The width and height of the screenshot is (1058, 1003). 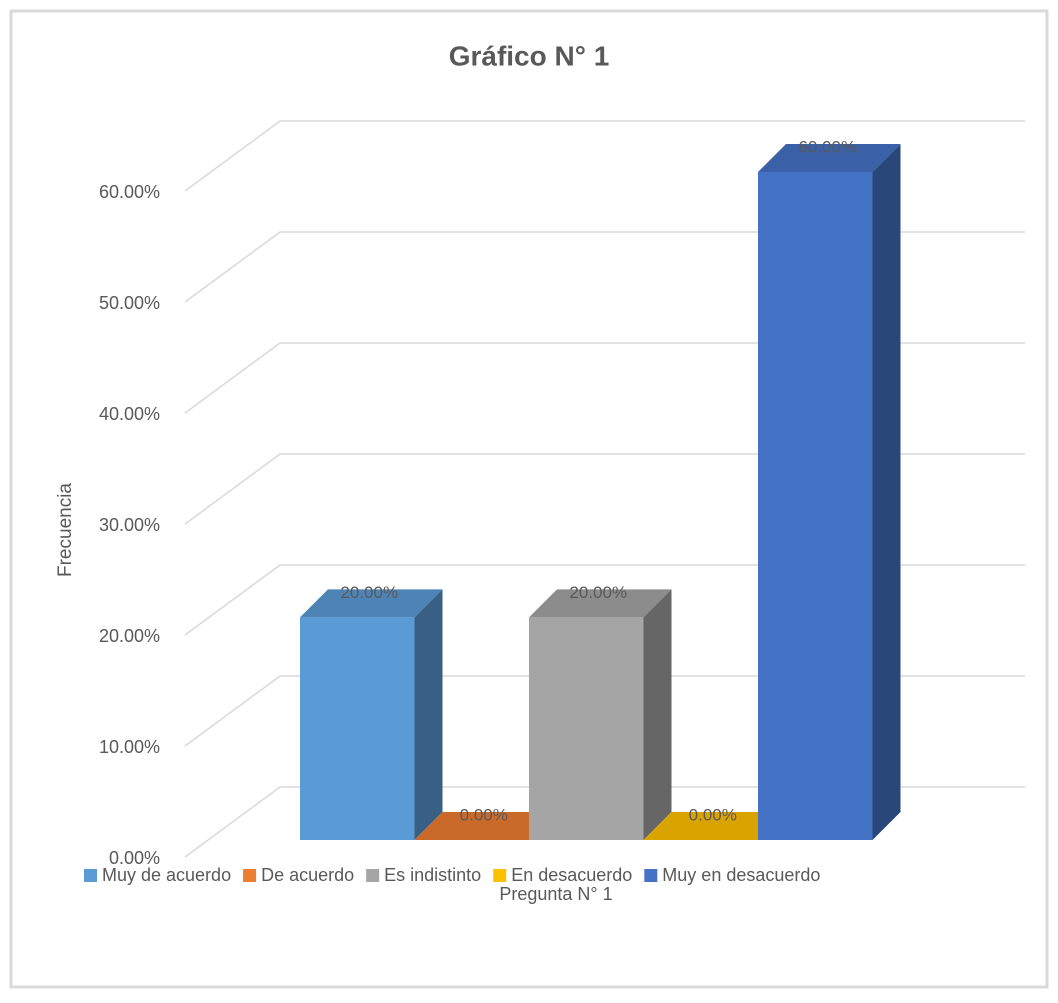 What do you see at coordinates (129, 525) in the screenshot?
I see `y-tick-label: 30.00%` at bounding box center [129, 525].